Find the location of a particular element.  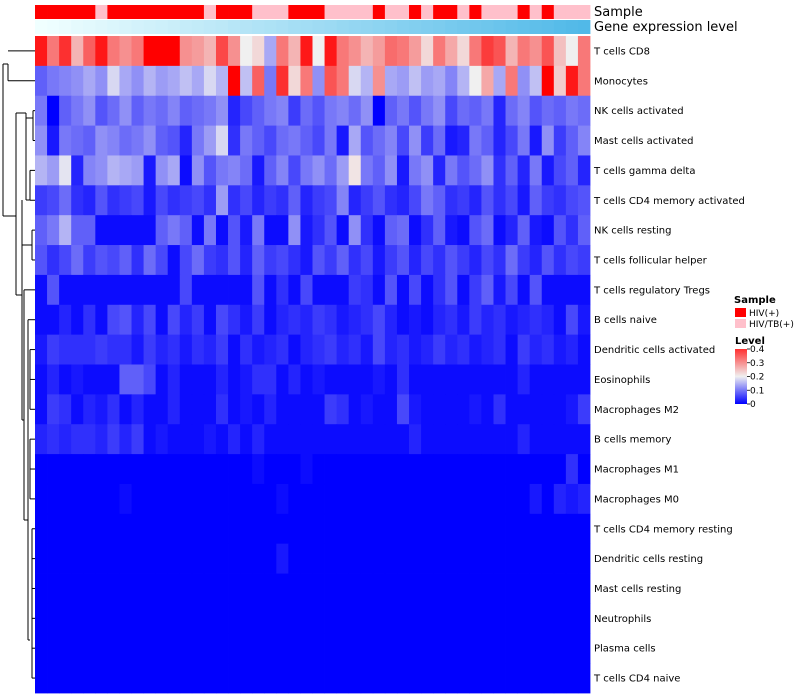

expression-annotation-cell is located at coordinates (246, 27).